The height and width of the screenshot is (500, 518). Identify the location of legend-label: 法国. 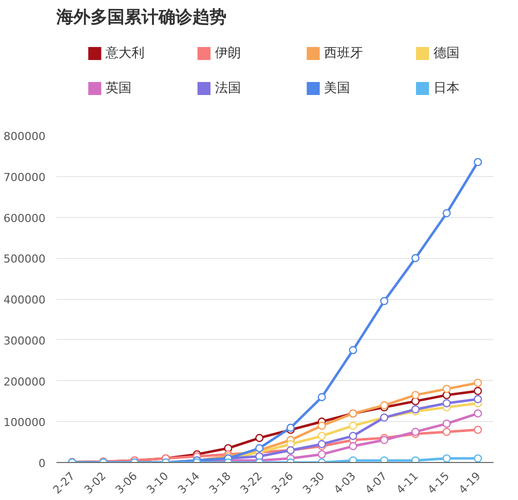
(227, 88).